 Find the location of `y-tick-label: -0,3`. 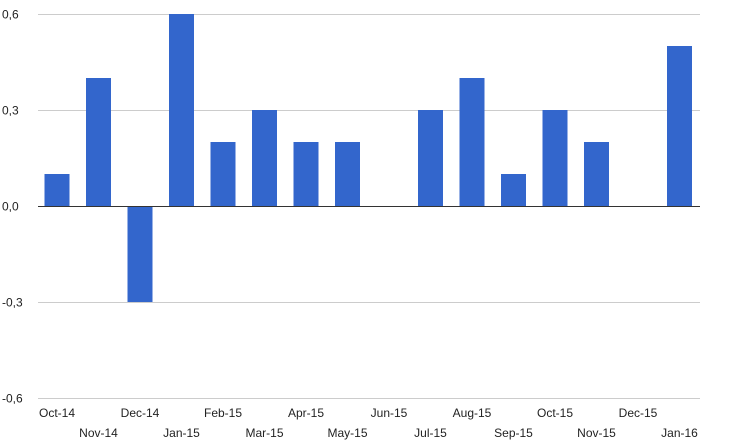

y-tick-label: -0,3 is located at coordinates (12, 303).